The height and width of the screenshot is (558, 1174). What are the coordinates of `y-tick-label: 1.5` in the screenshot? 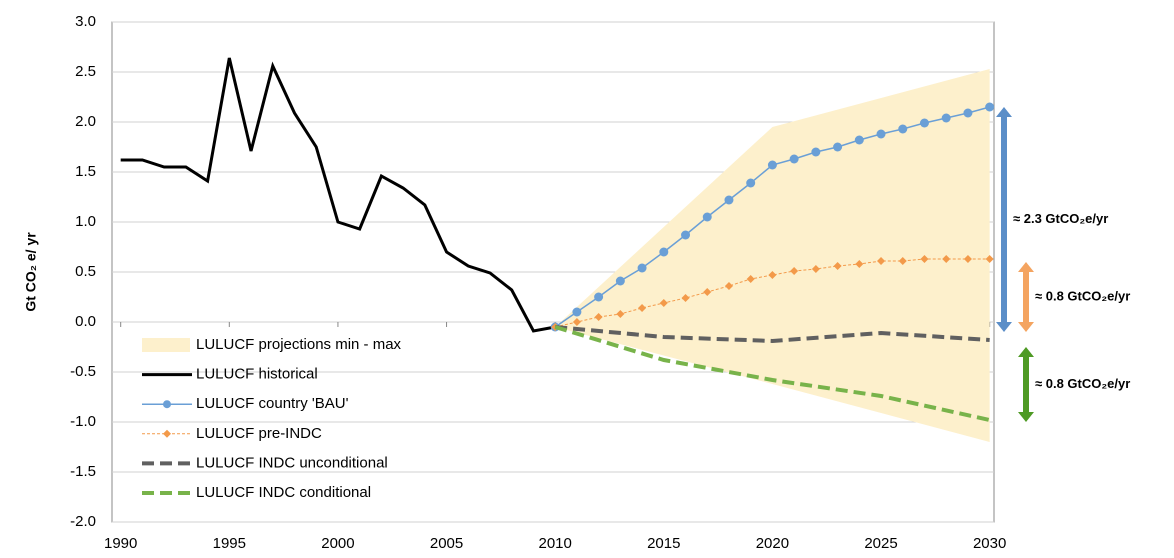 It's located at (85, 171).